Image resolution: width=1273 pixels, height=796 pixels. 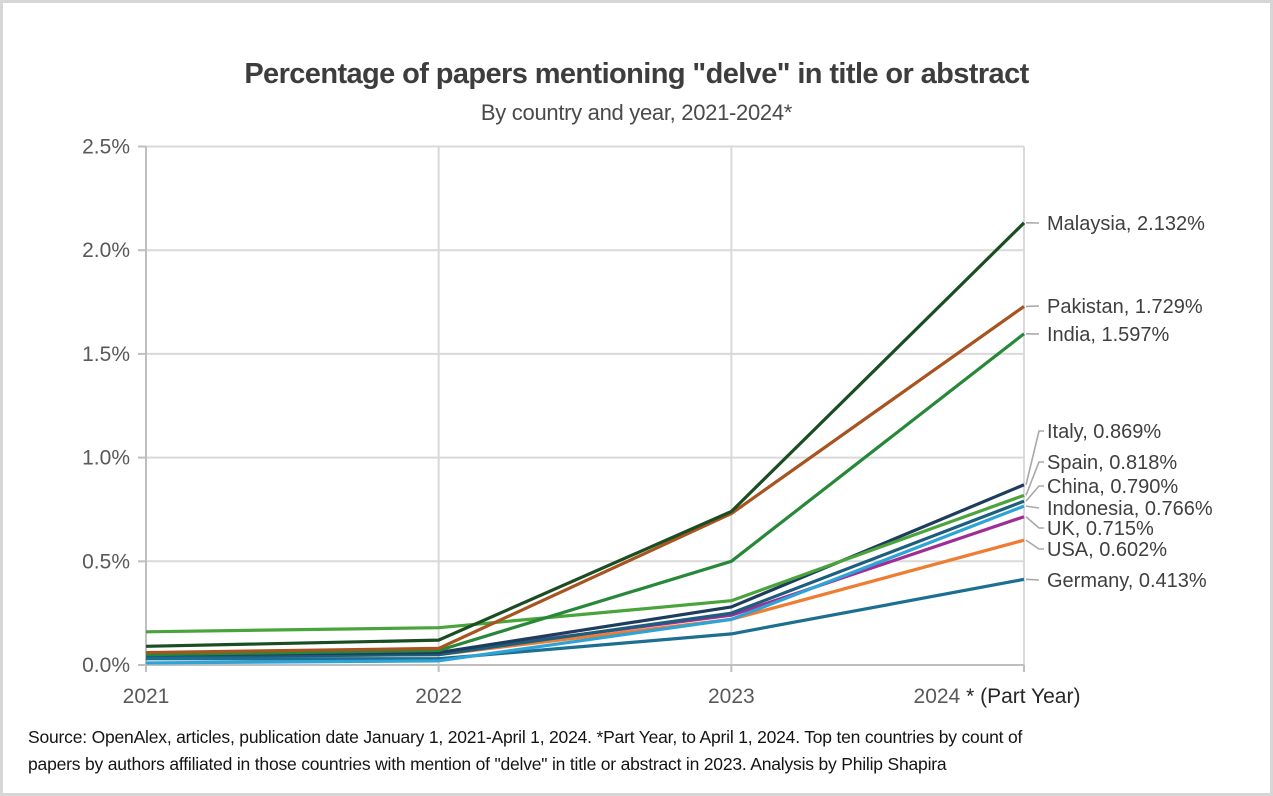 What do you see at coordinates (731, 696) in the screenshot?
I see `x-tick-label: 2023` at bounding box center [731, 696].